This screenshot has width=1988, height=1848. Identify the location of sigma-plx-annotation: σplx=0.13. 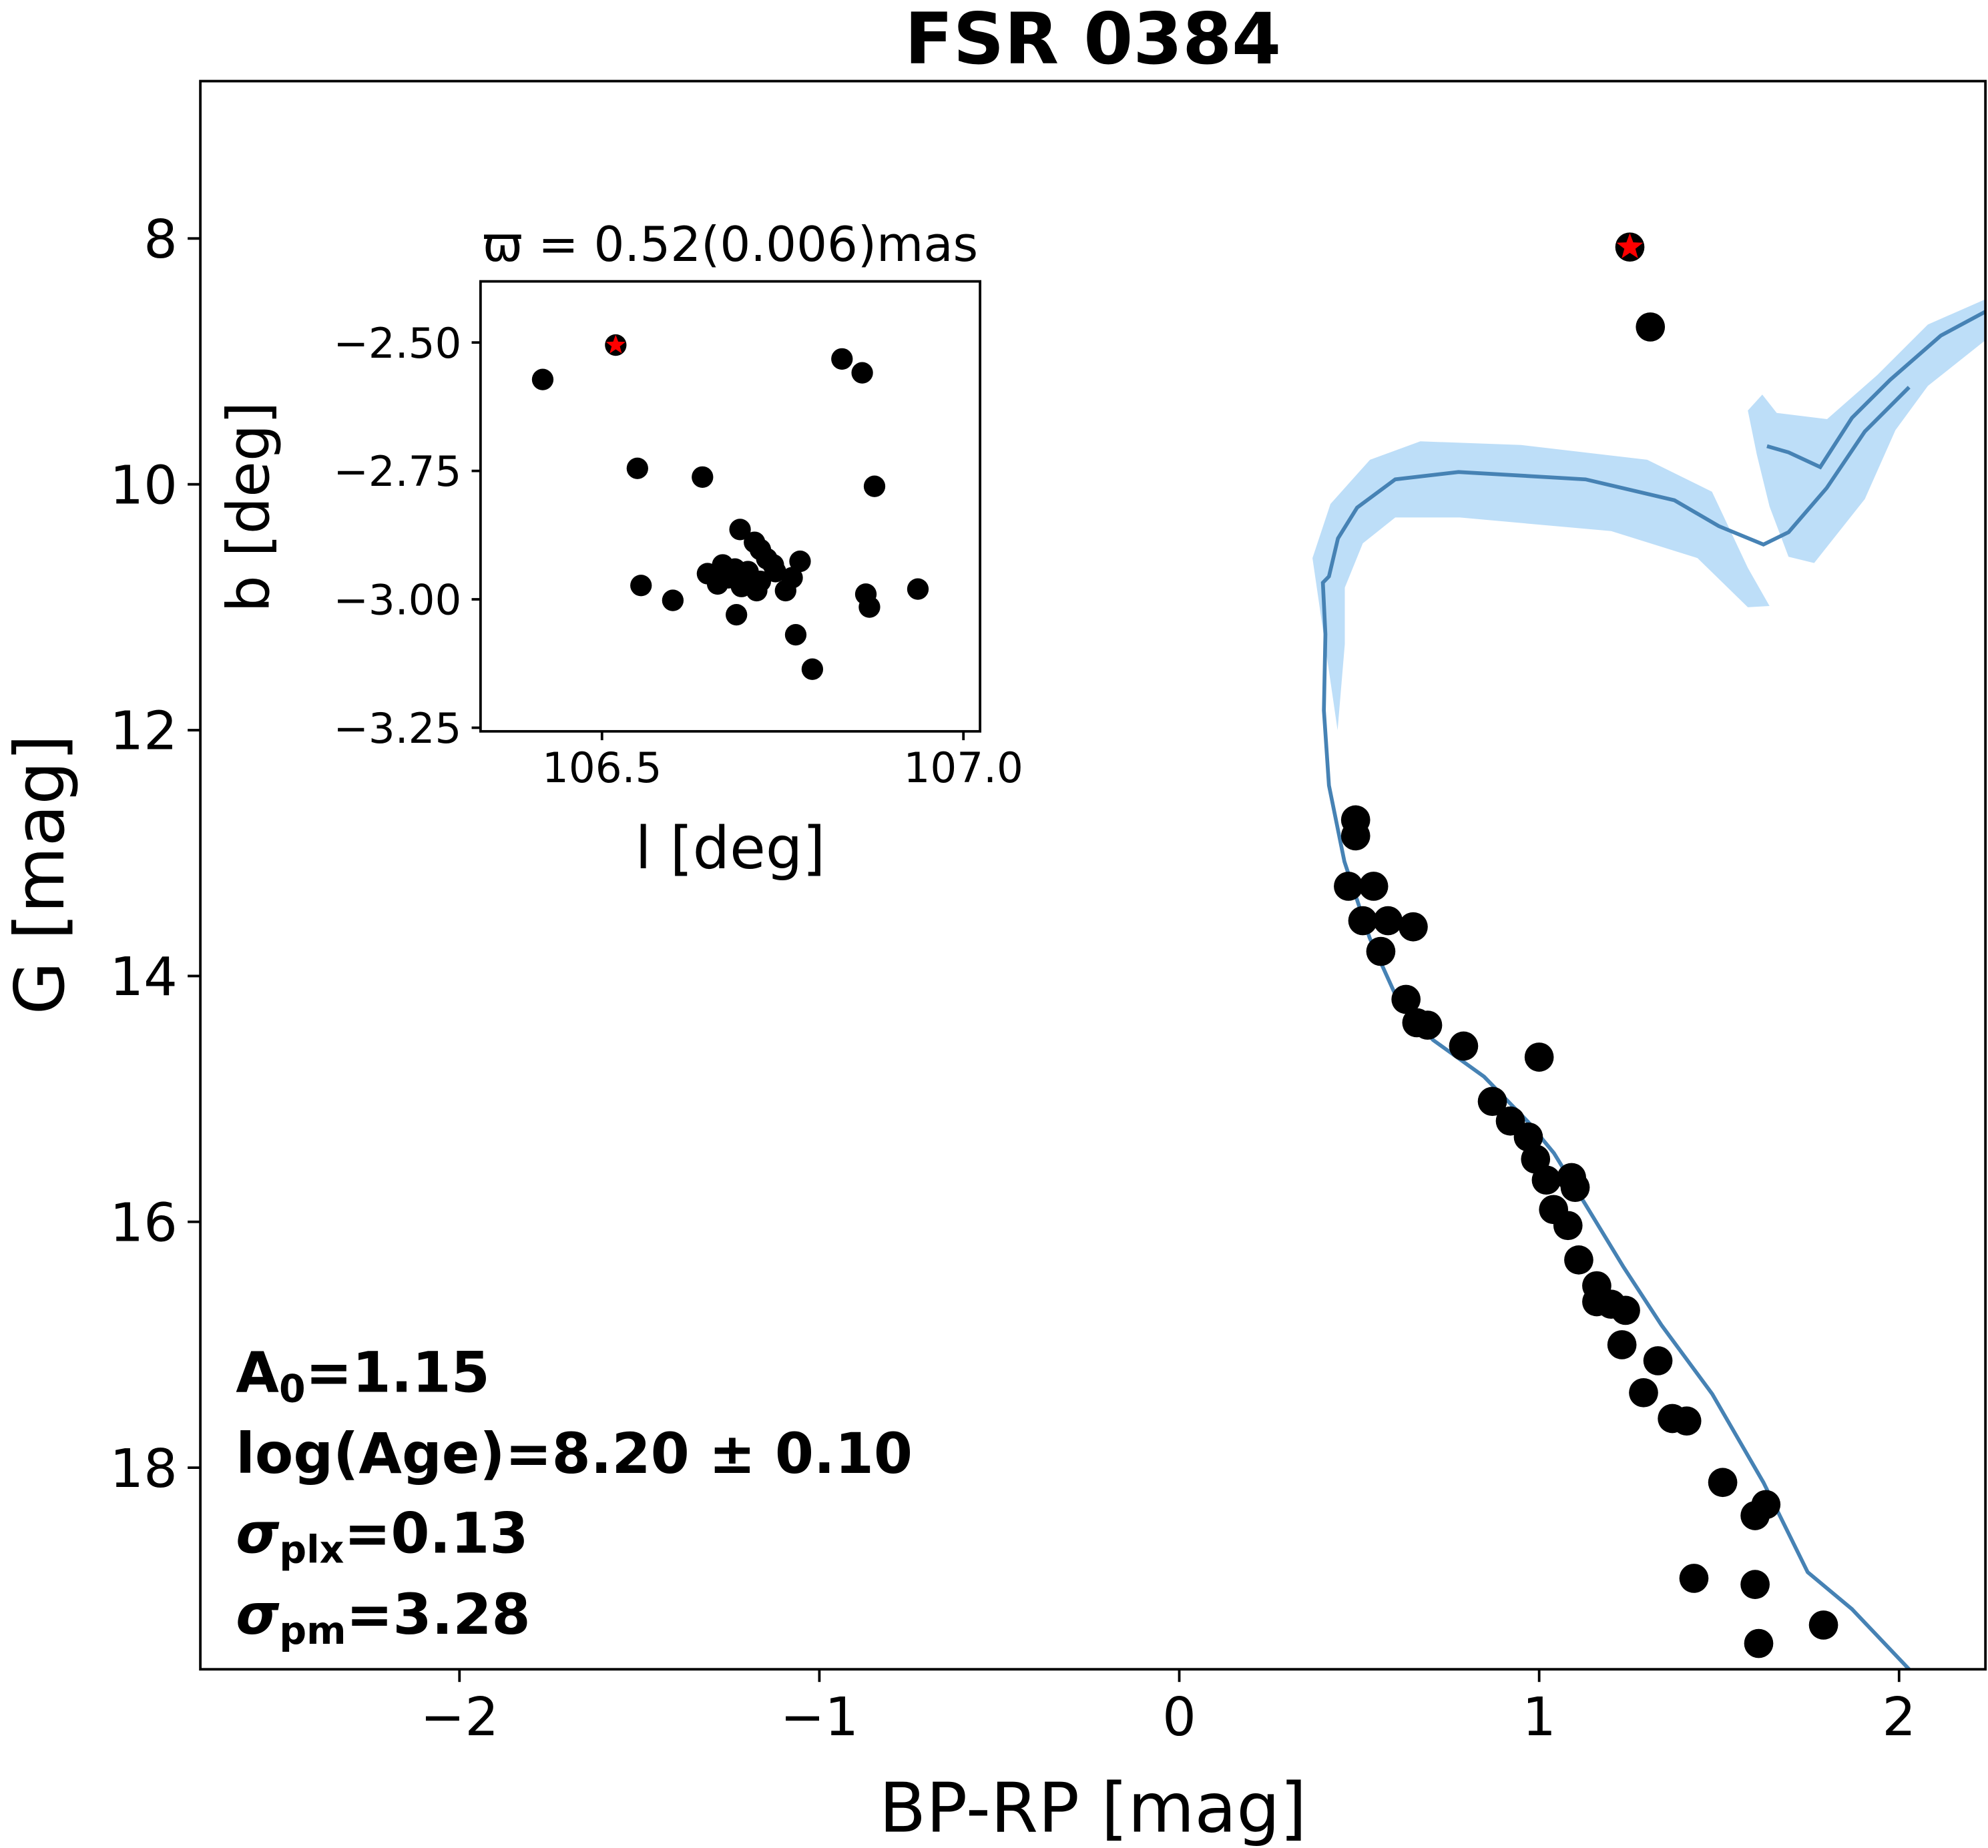
(382, 1536).